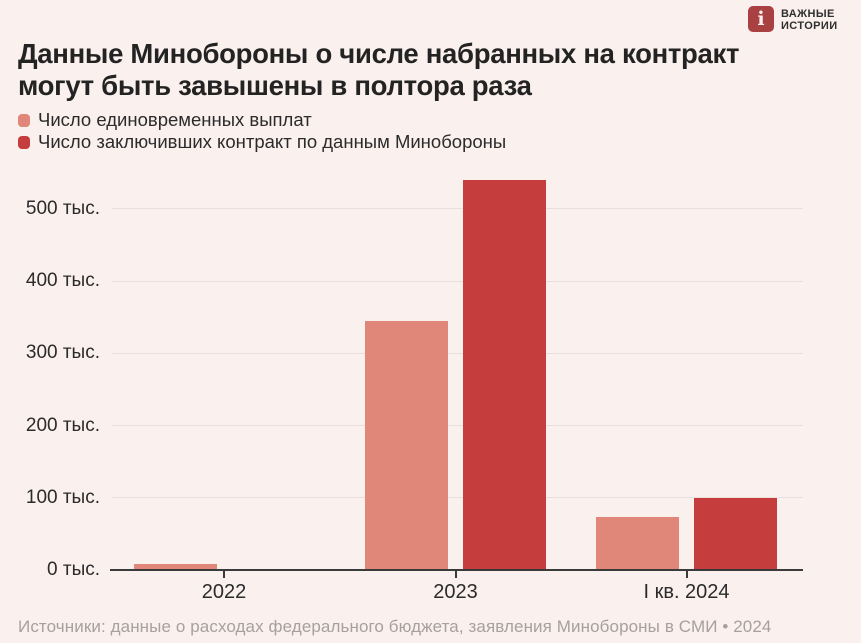 The width and height of the screenshot is (861, 643). What do you see at coordinates (406, 445) in the screenshot?
I see `bar-payments-2023` at bounding box center [406, 445].